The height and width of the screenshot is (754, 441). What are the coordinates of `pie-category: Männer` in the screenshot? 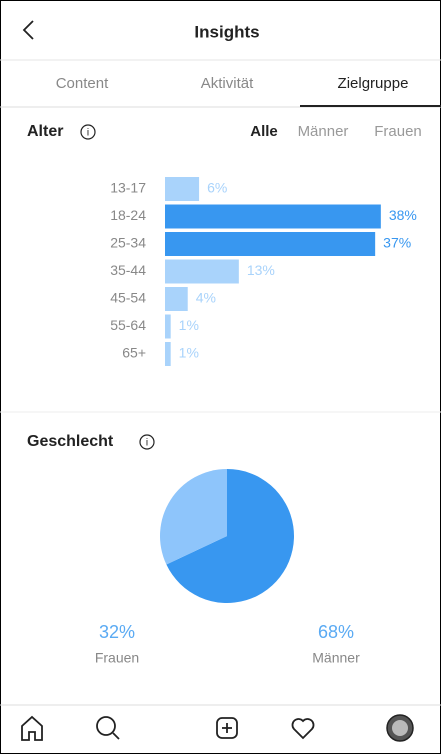 It's located at (336, 658).